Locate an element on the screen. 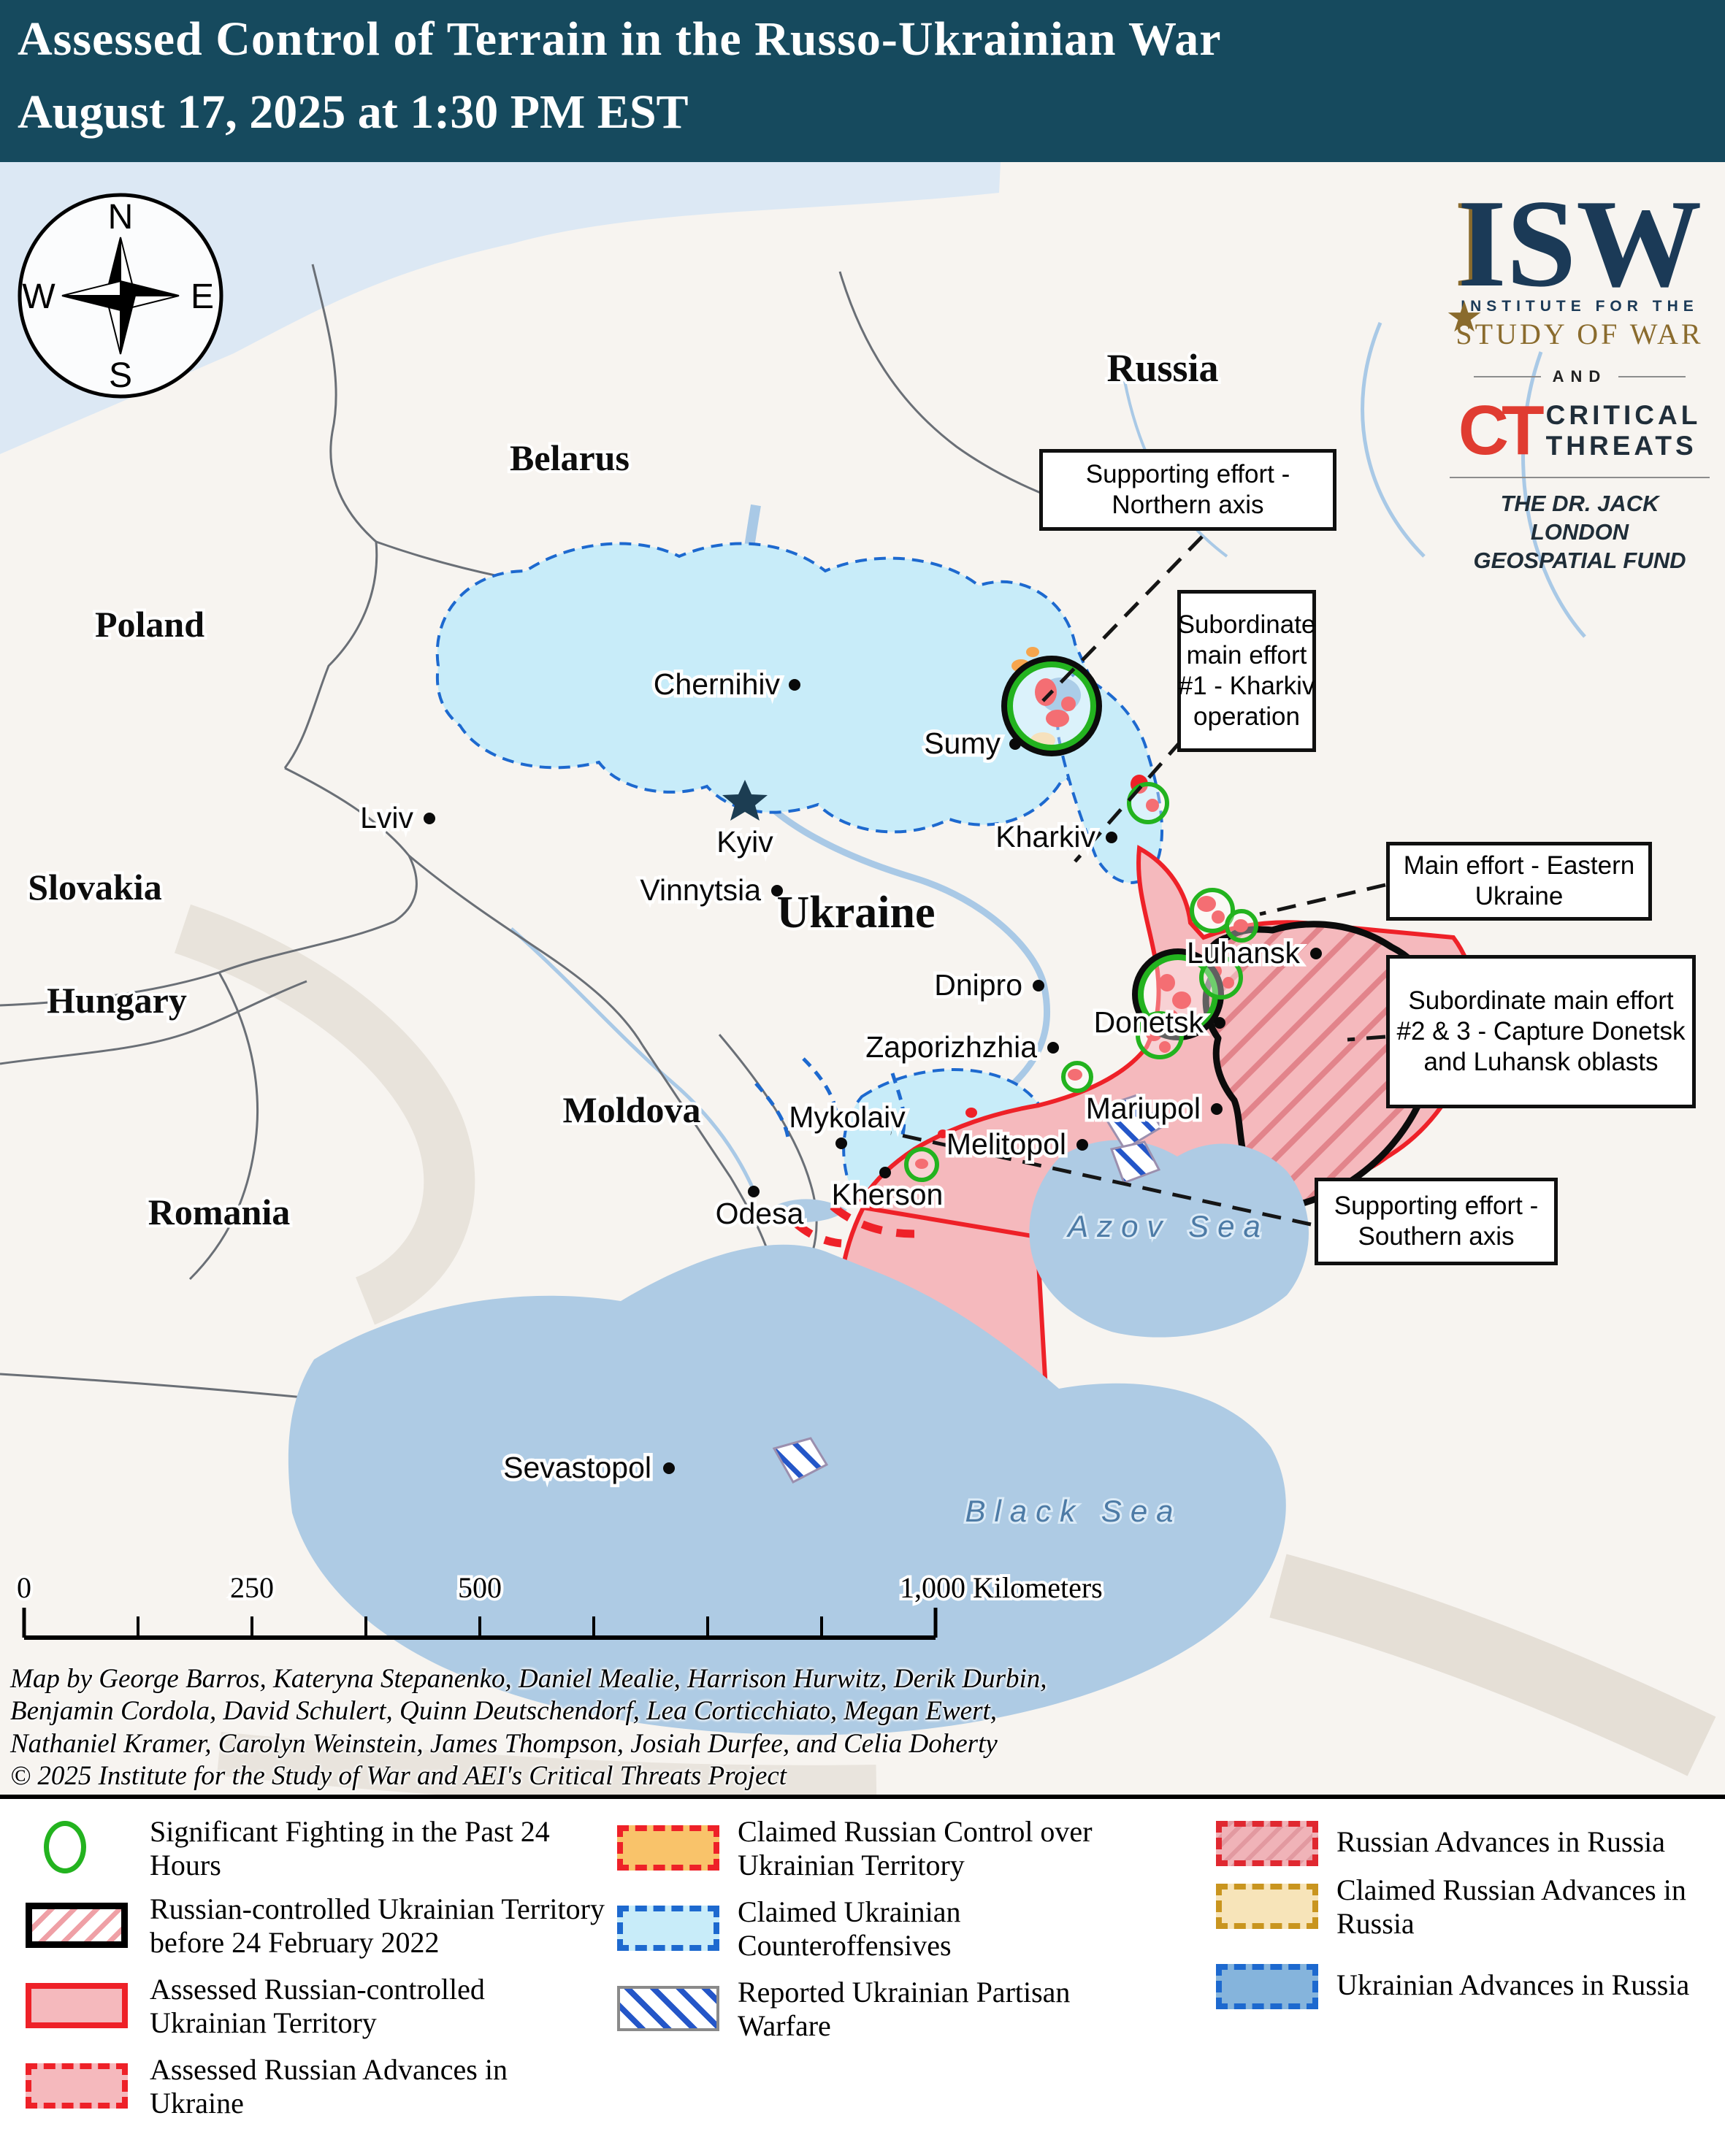 The width and height of the screenshot is (1725, 2156). city-label-lviv: Lviv is located at coordinates (386, 818).